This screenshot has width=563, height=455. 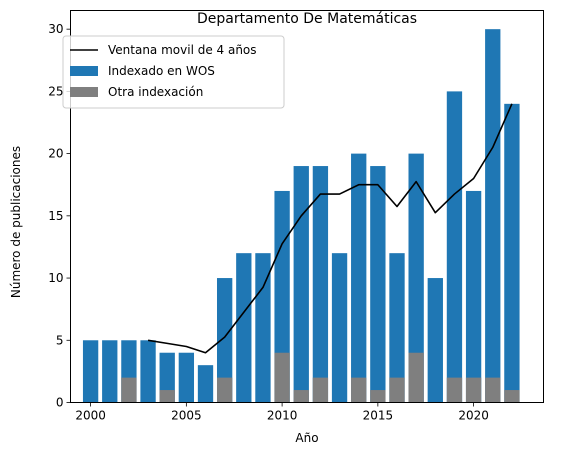 I want to click on bar-wos-2019, so click(x=454, y=247).